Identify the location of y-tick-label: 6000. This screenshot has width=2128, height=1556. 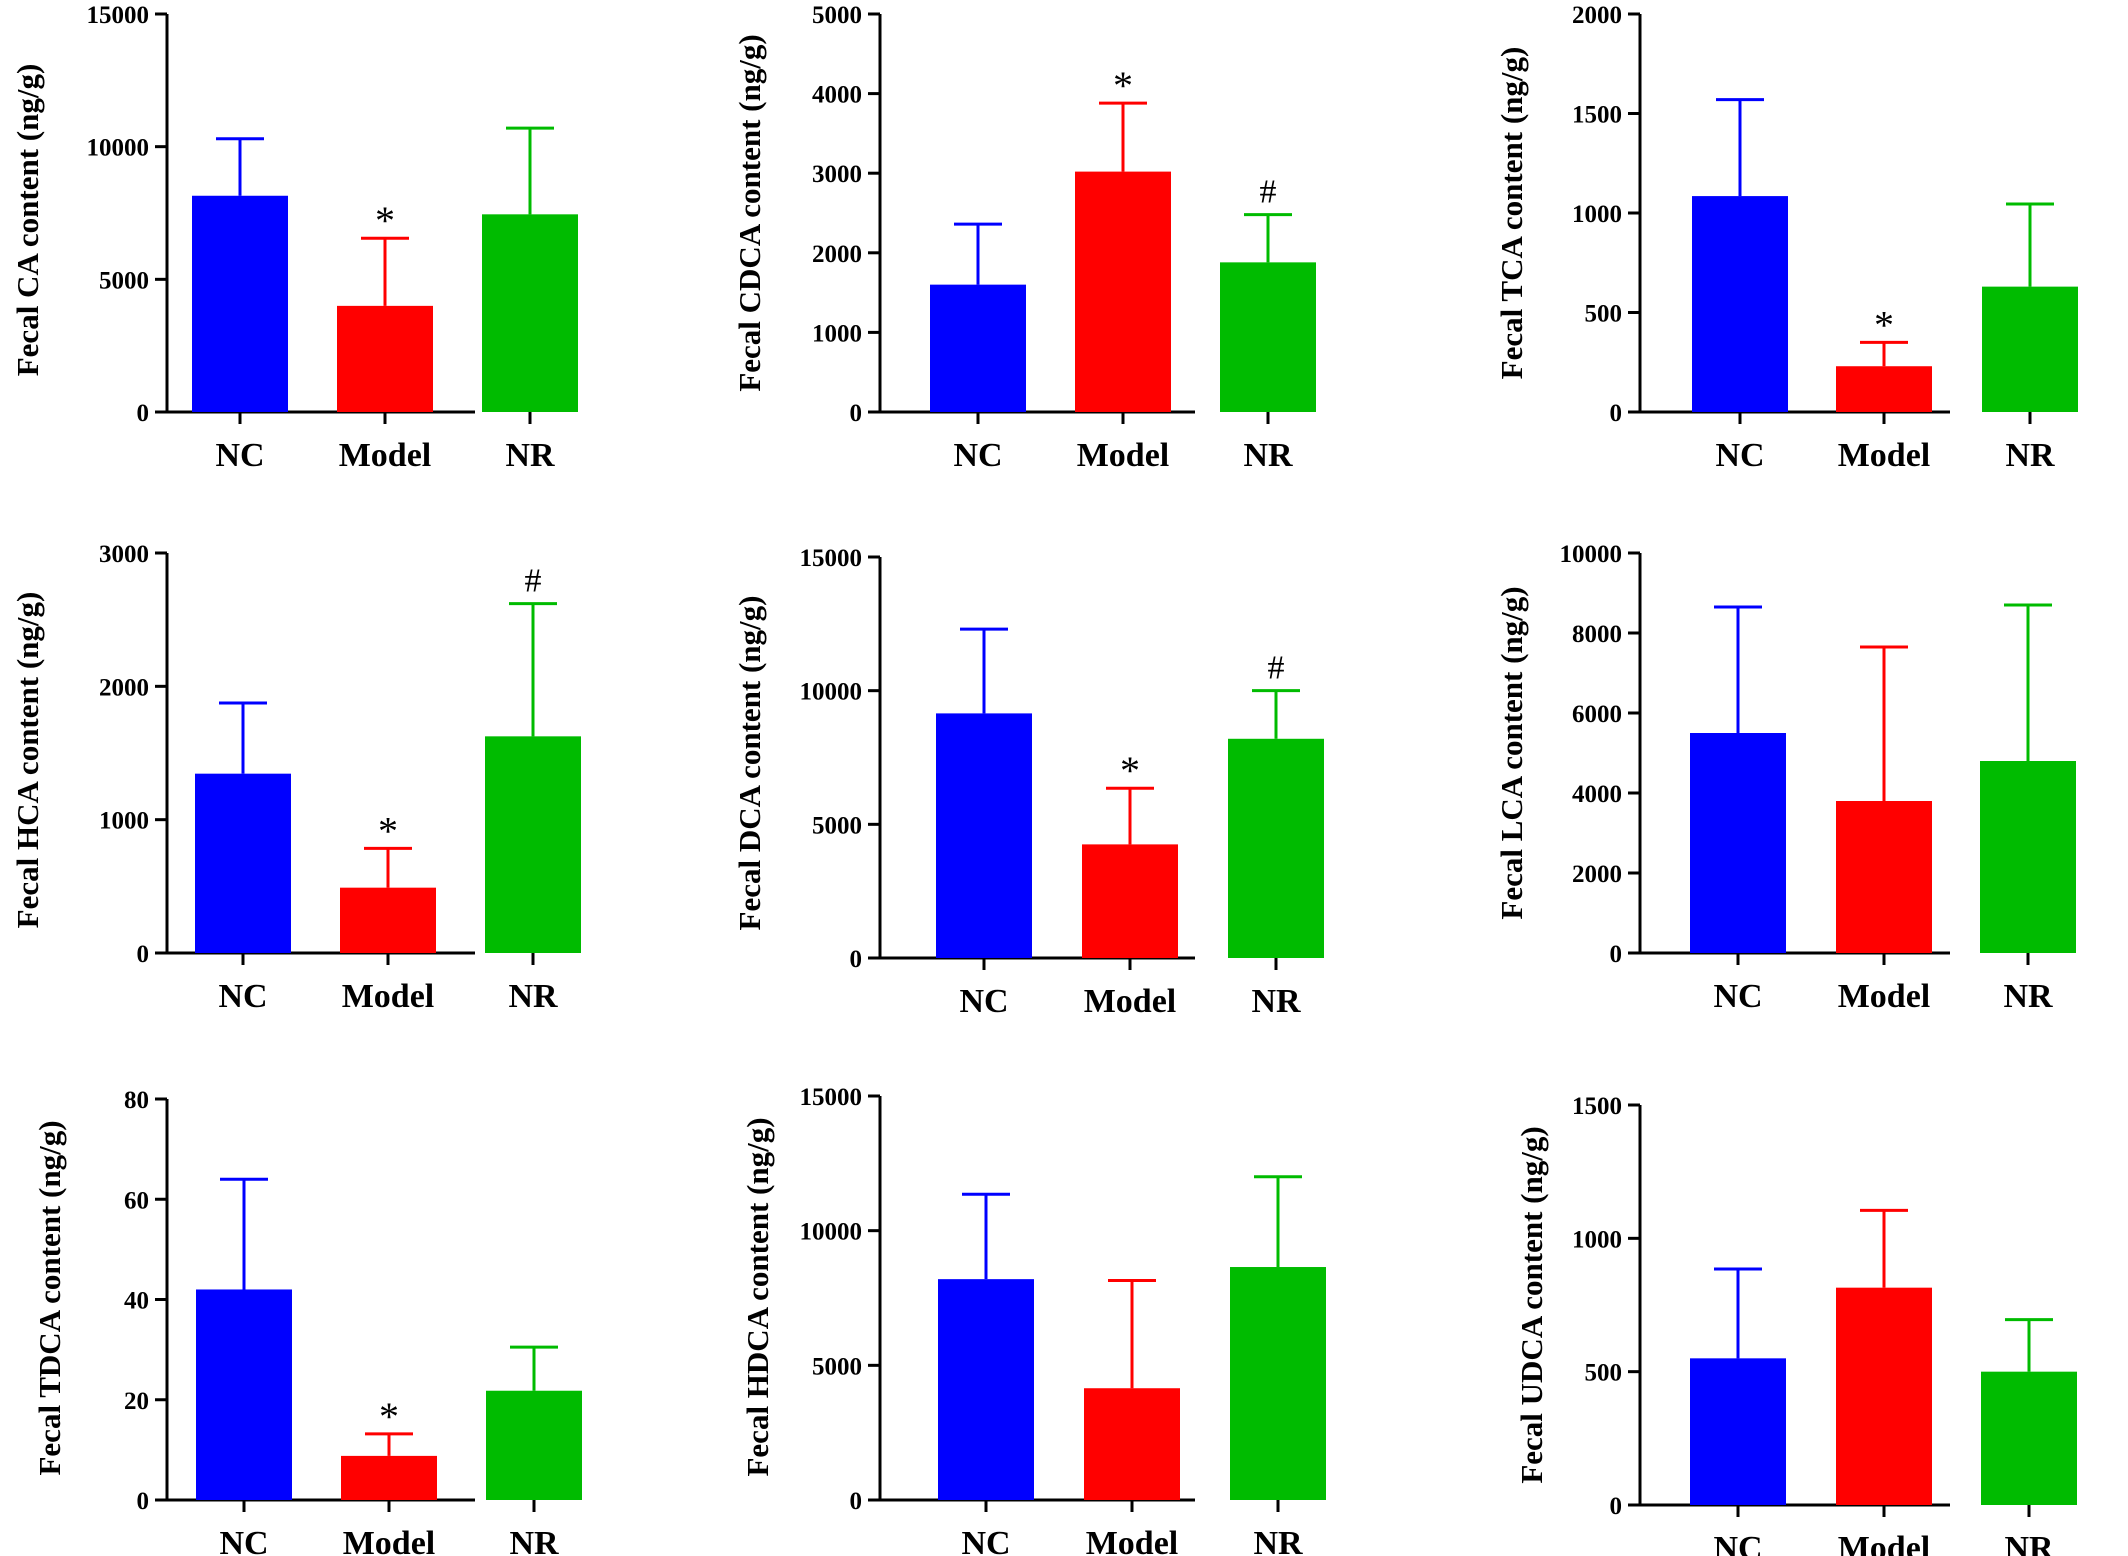
(1597, 714).